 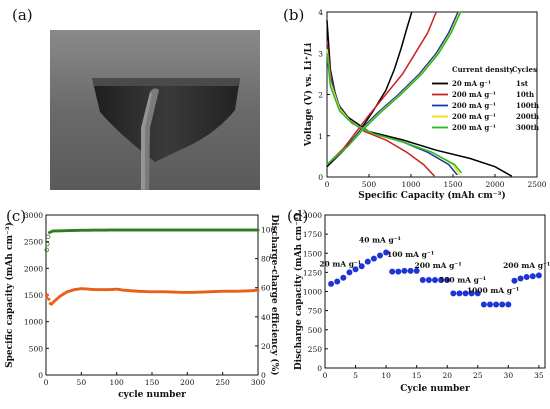 I want to click on y-right-tick-label: 60, so click(x=266, y=288).